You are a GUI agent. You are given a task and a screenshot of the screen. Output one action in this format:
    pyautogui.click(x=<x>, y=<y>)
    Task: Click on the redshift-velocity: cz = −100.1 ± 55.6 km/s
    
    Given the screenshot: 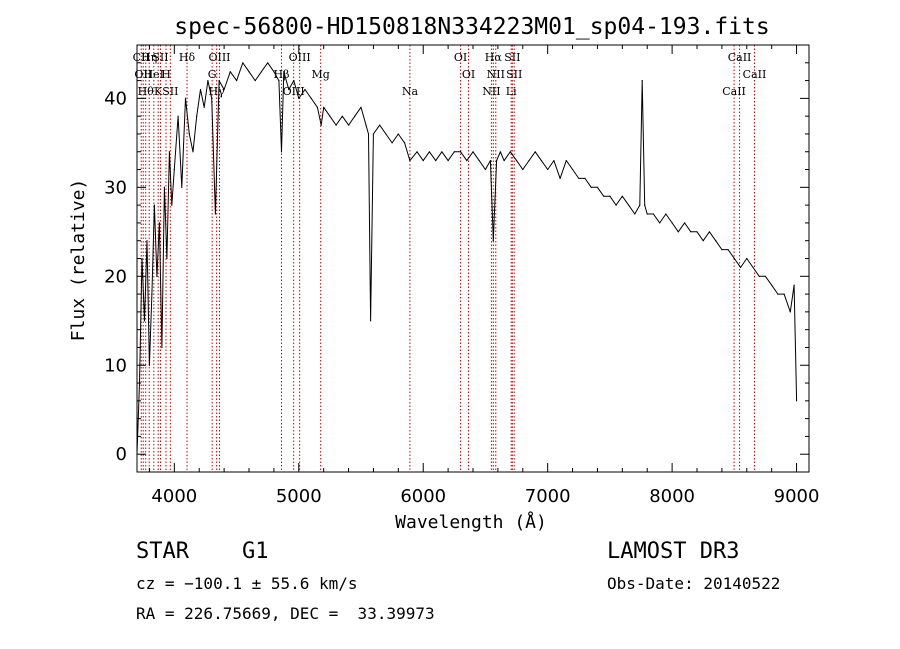 What is the action you would take?
    pyautogui.click(x=247, y=583)
    